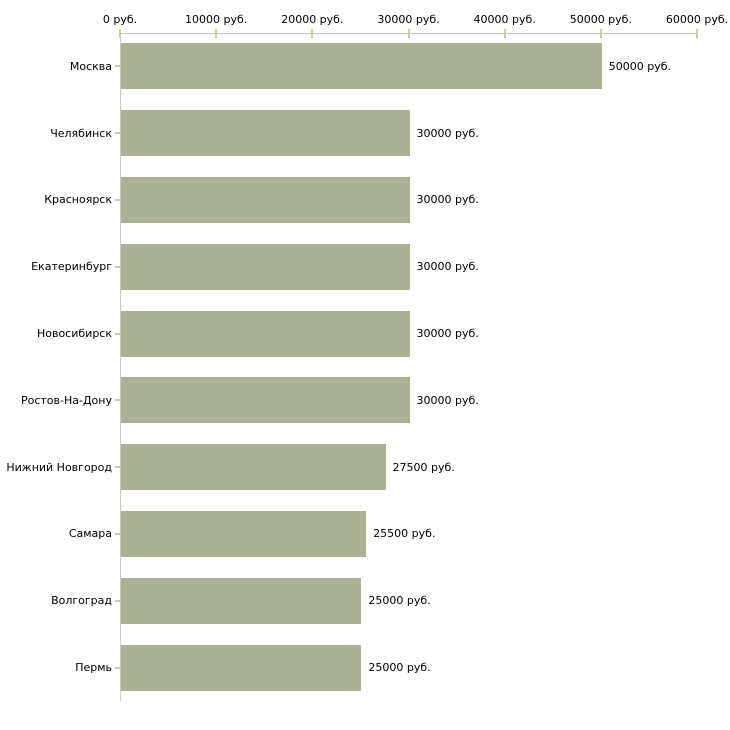  Describe the element at coordinates (504, 19) in the screenshot. I see `x-tick-label: 40000 руб.` at that location.